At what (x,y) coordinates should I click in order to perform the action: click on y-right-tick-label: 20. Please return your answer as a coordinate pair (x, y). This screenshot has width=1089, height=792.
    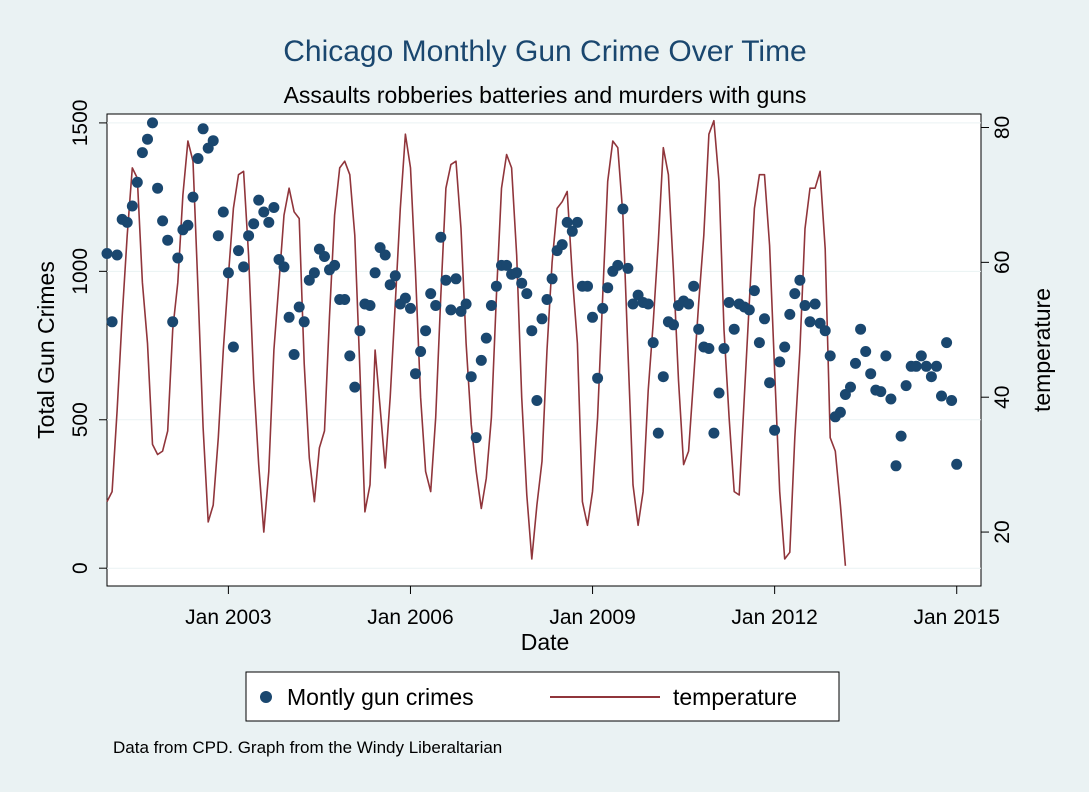
    Looking at the image, I should click on (1002, 531).